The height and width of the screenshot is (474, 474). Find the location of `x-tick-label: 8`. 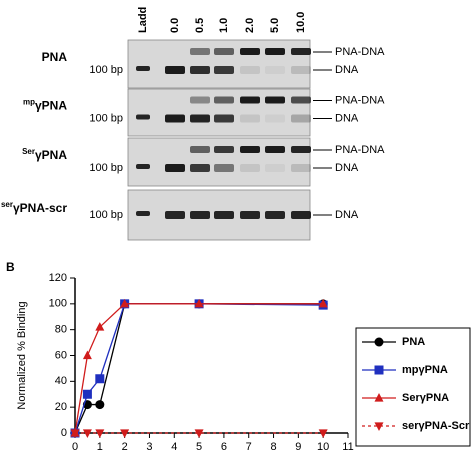

x-tick-label: 8 is located at coordinates (273, 447).